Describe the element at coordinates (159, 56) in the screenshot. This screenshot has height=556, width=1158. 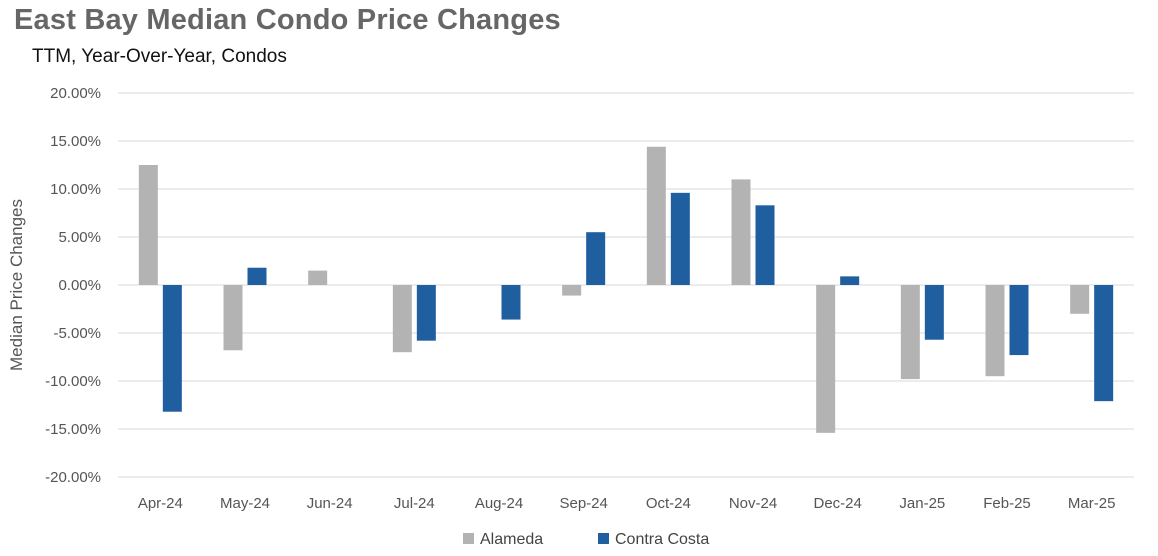
I see `chart-subtitle: TTM, Year-Over-Year, Condos` at that location.